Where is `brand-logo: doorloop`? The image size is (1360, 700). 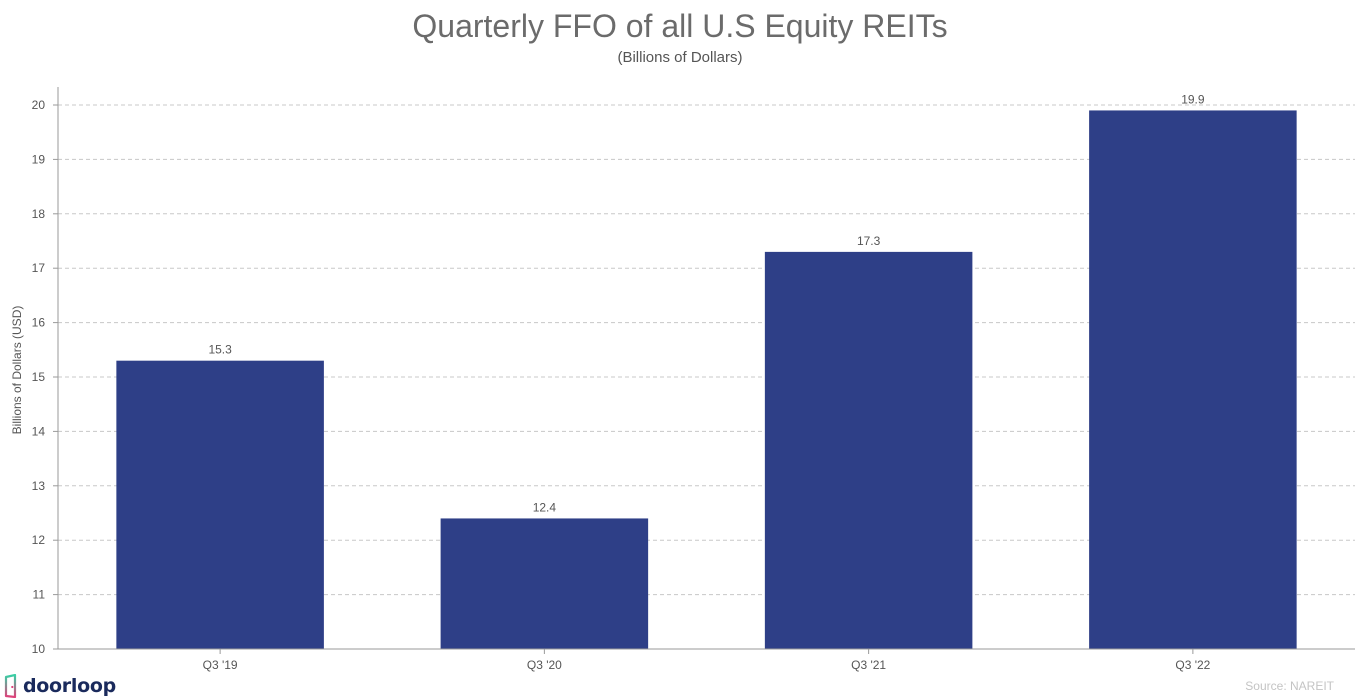 brand-logo: doorloop is located at coordinates (60, 686).